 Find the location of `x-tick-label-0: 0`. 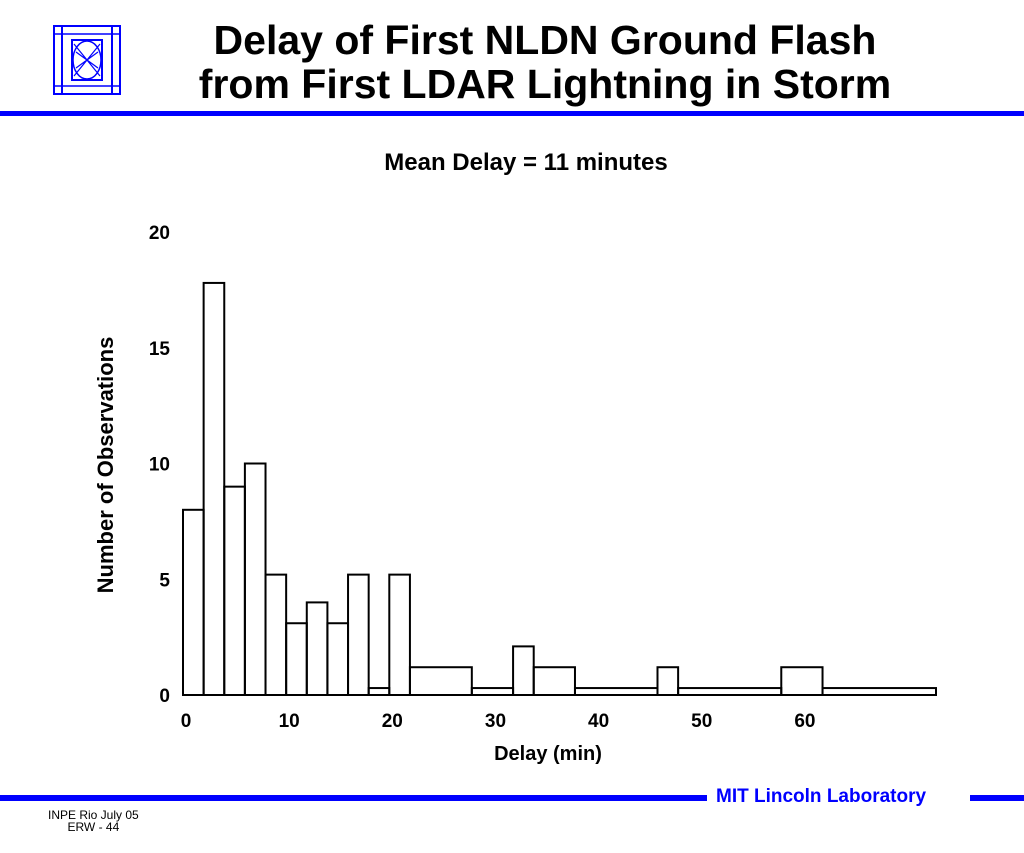

x-tick-label-0: 0 is located at coordinates (186, 721).